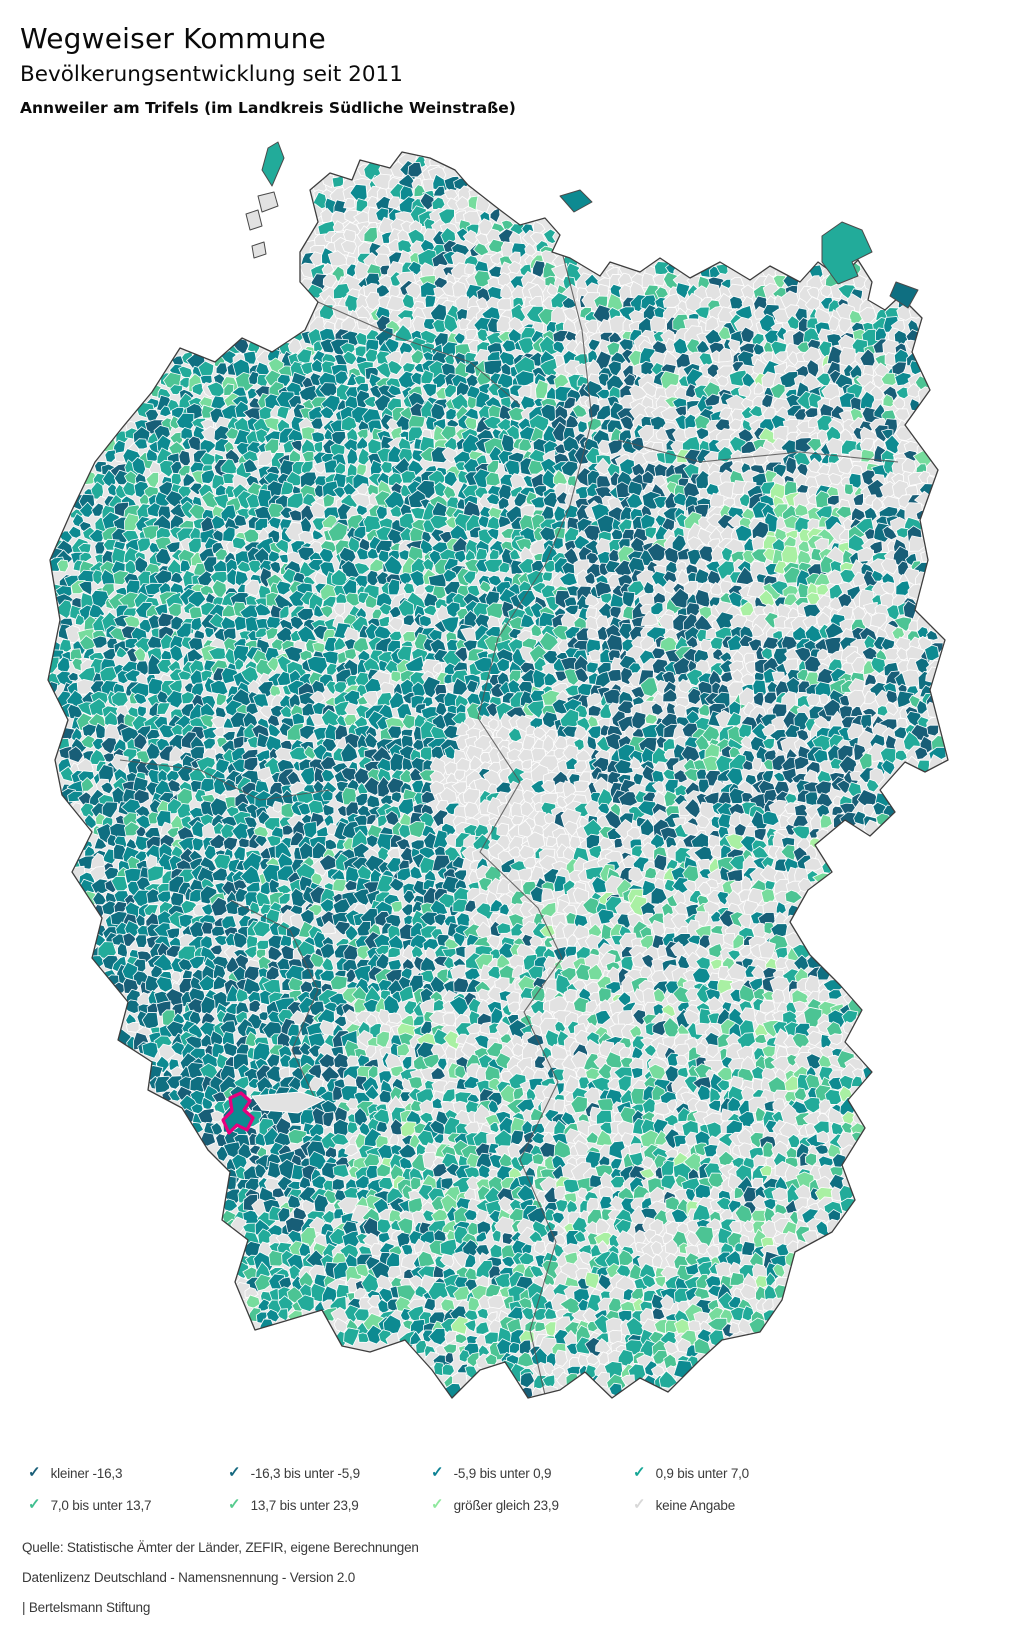  I want to click on legend-label: keine Angabe, so click(695, 1505).